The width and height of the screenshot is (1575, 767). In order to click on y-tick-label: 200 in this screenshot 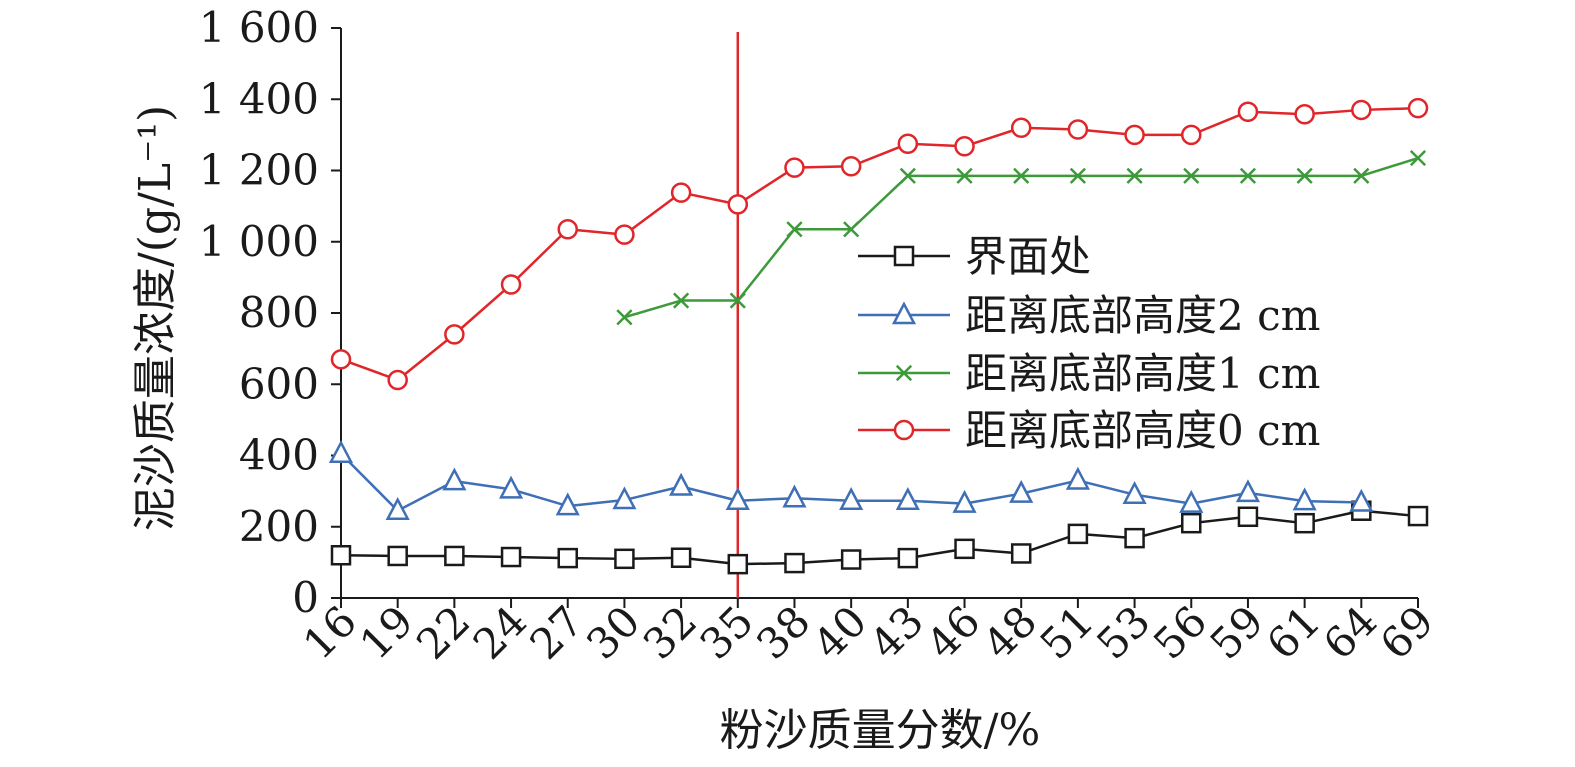, I will do `click(279, 526)`.